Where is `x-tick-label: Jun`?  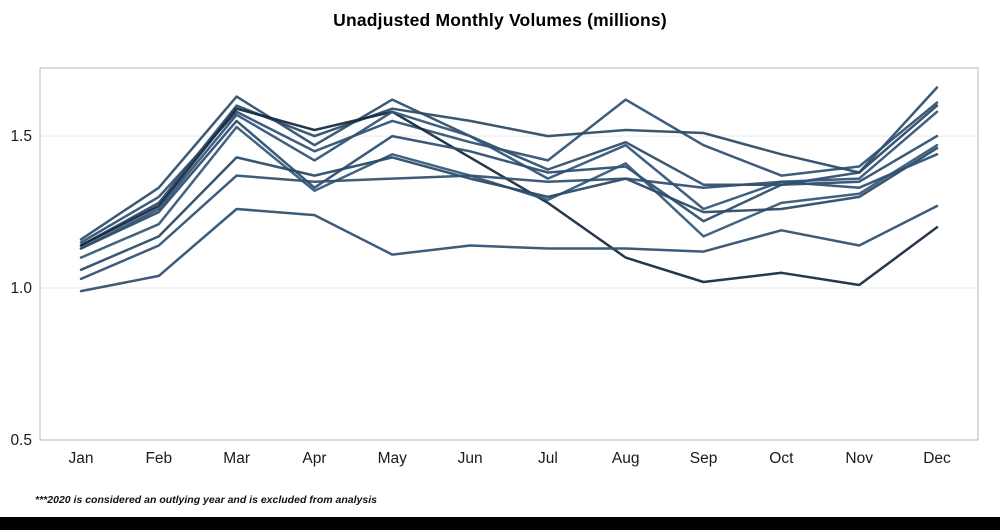 x-tick-label: Jun is located at coordinates (470, 458).